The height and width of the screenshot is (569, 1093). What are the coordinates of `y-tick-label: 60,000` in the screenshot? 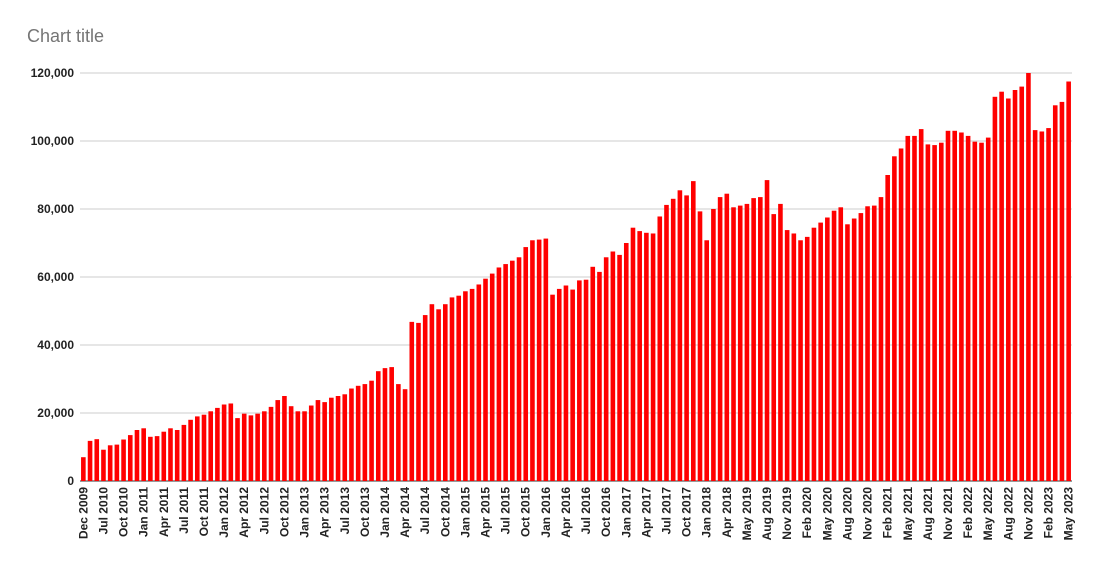 It's located at (55, 277).